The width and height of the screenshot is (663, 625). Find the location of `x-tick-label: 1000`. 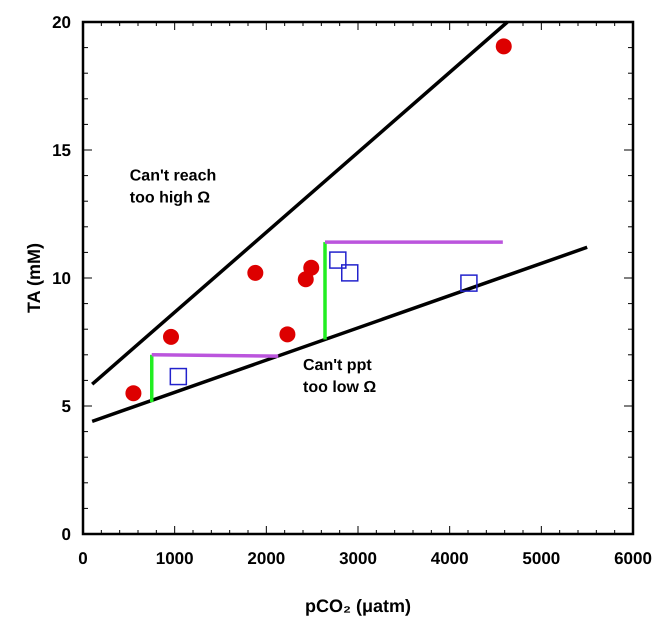

x-tick-label: 1000 is located at coordinates (175, 558).